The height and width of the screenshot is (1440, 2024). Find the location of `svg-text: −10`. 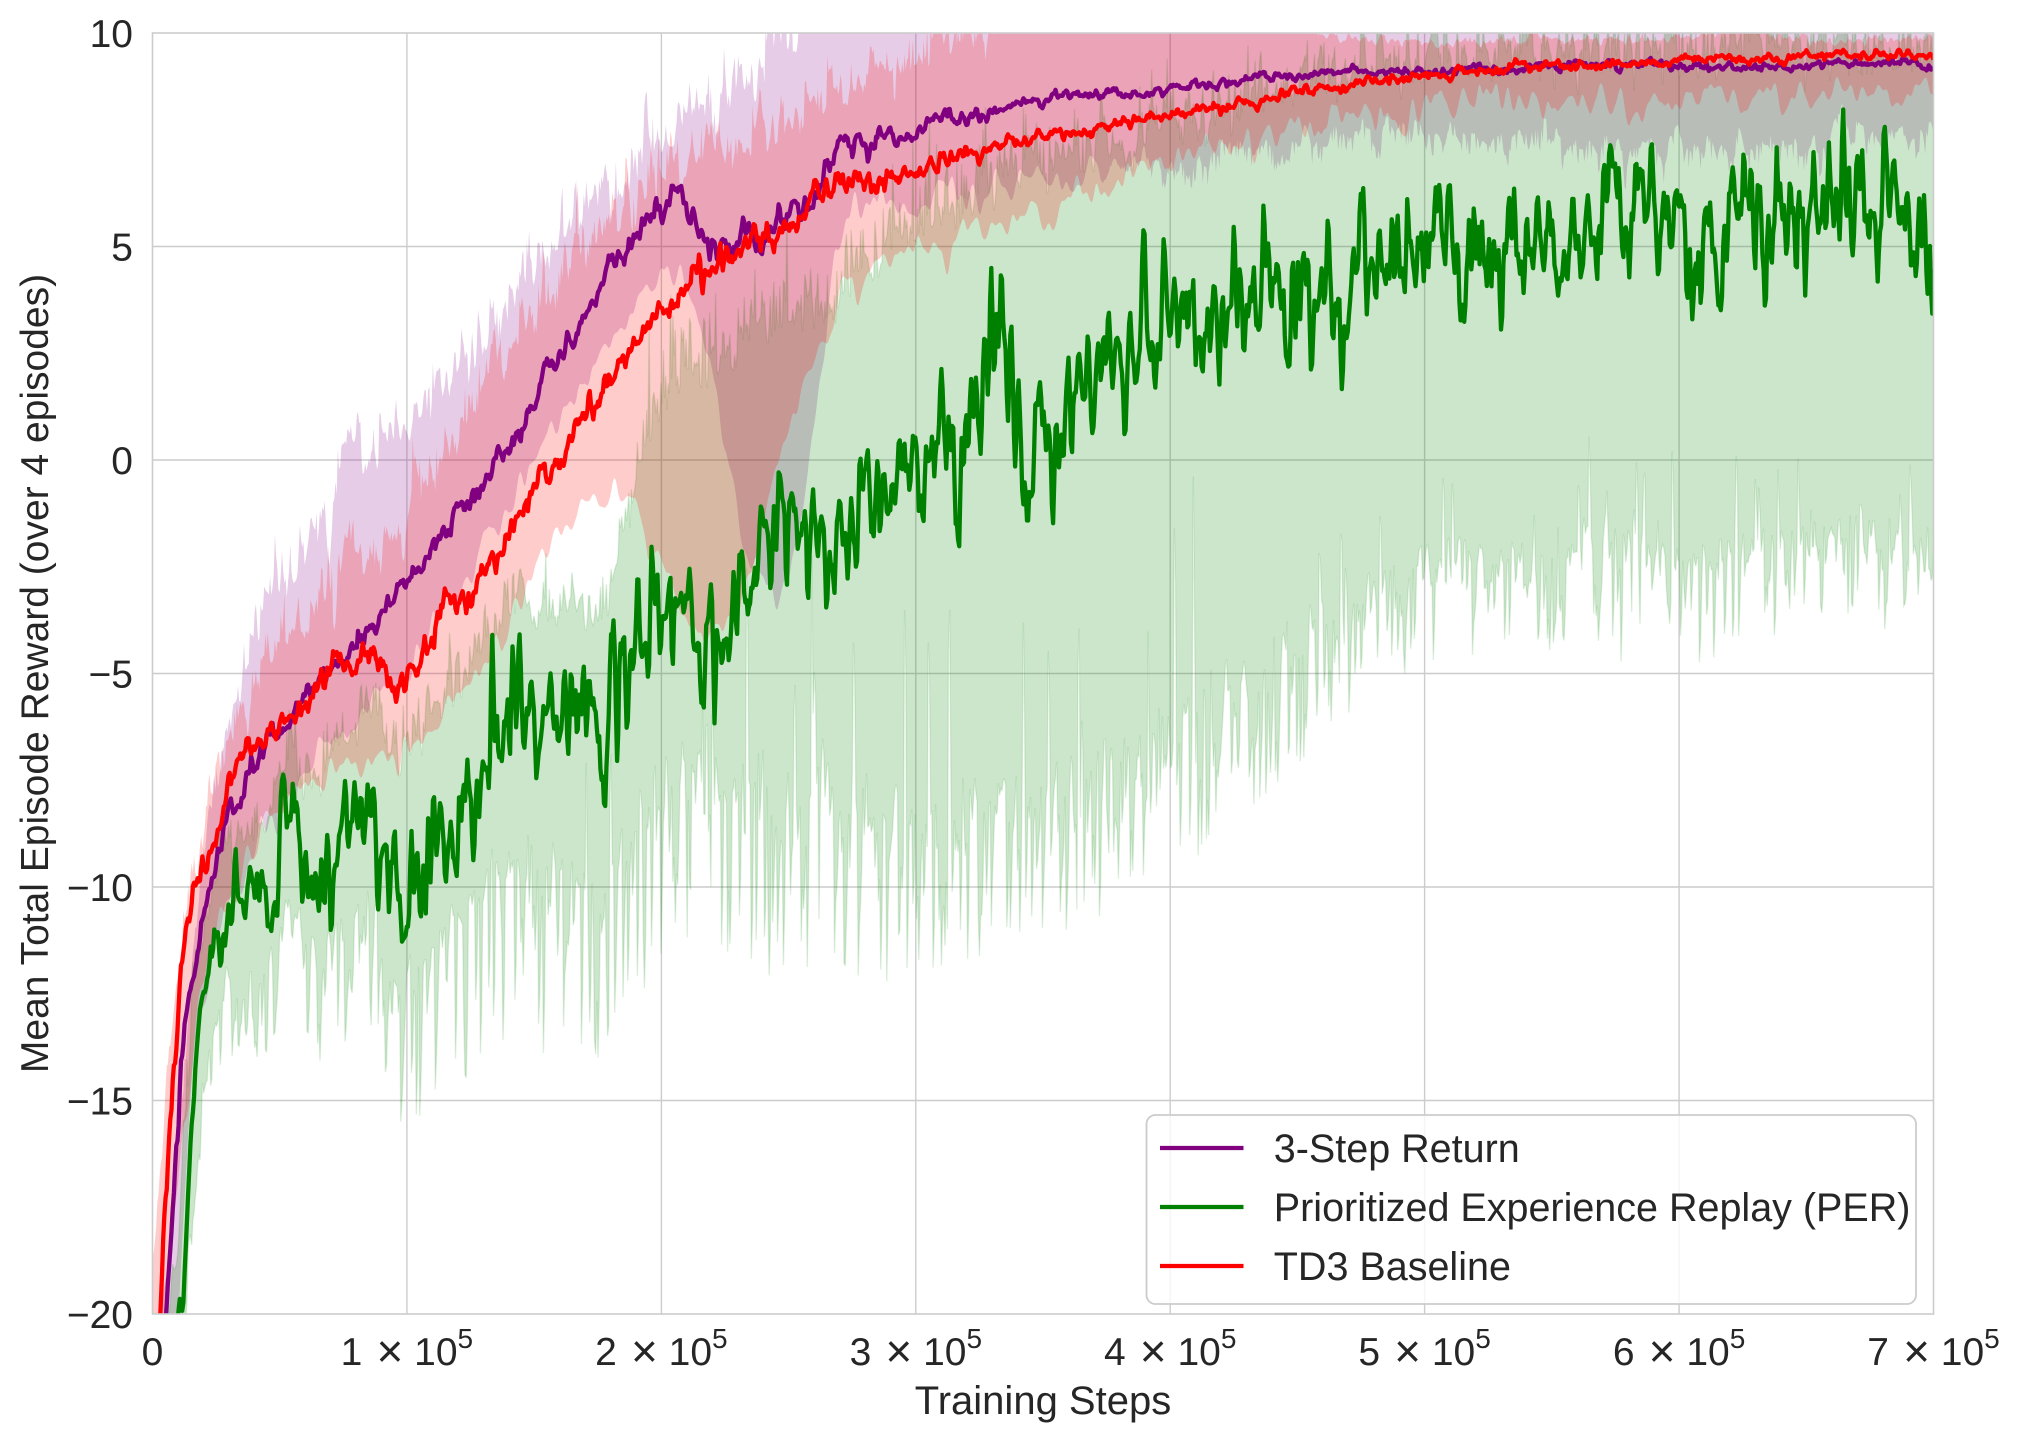

svg-text: −10 is located at coordinates (100, 888).